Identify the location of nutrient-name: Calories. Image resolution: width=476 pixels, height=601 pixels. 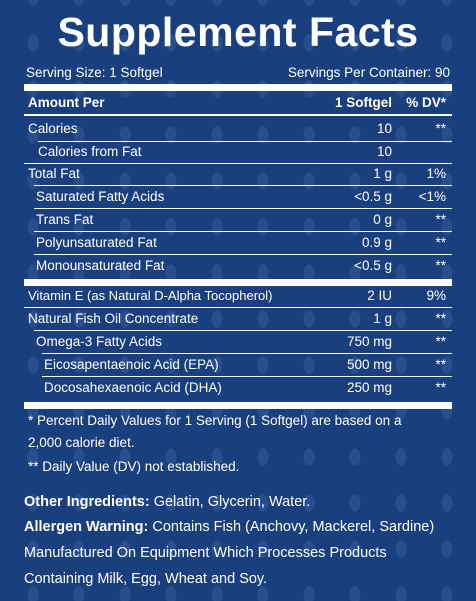
(53, 128).